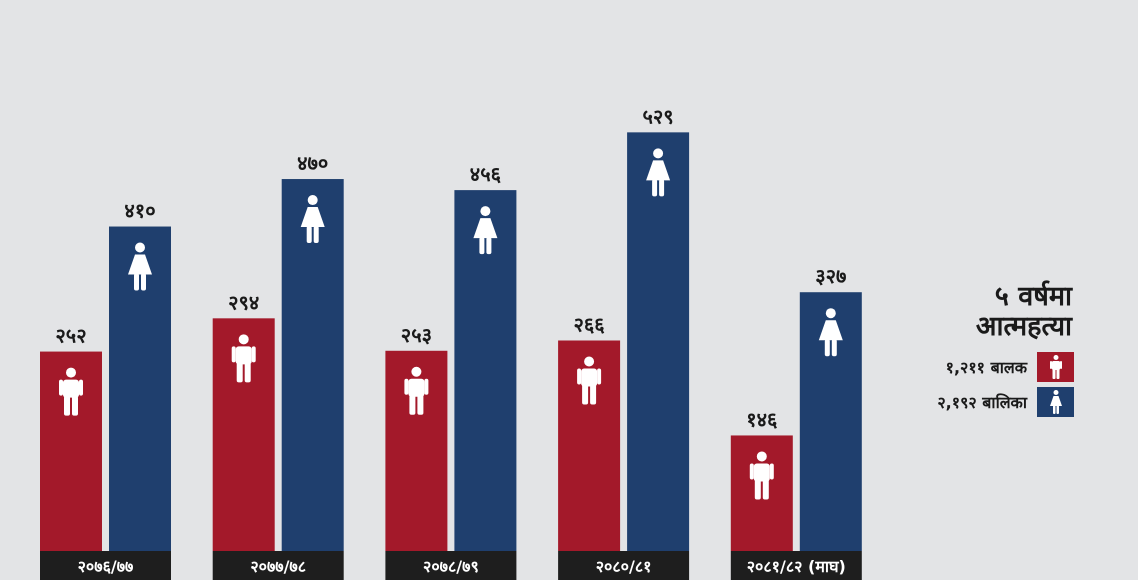 The image size is (1138, 580). What do you see at coordinates (486, 174) in the screenshot?
I see `value-label-female-3: ४५६` at bounding box center [486, 174].